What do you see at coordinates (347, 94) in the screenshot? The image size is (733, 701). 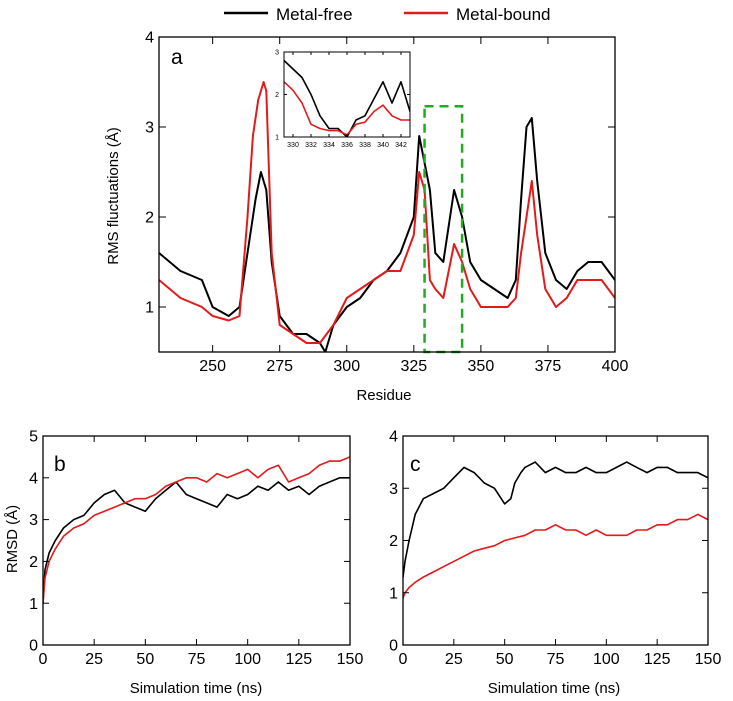 I see `panel-a-inset-background` at bounding box center [347, 94].